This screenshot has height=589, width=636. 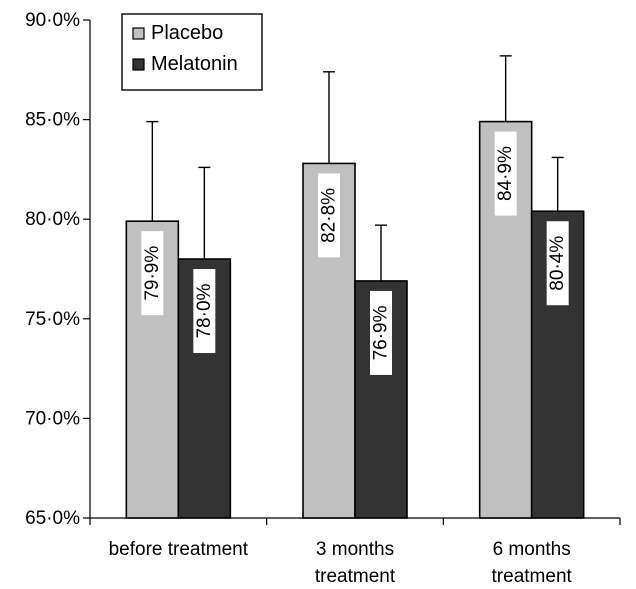 I want to click on category-label: before treatment, so click(x=179, y=549).